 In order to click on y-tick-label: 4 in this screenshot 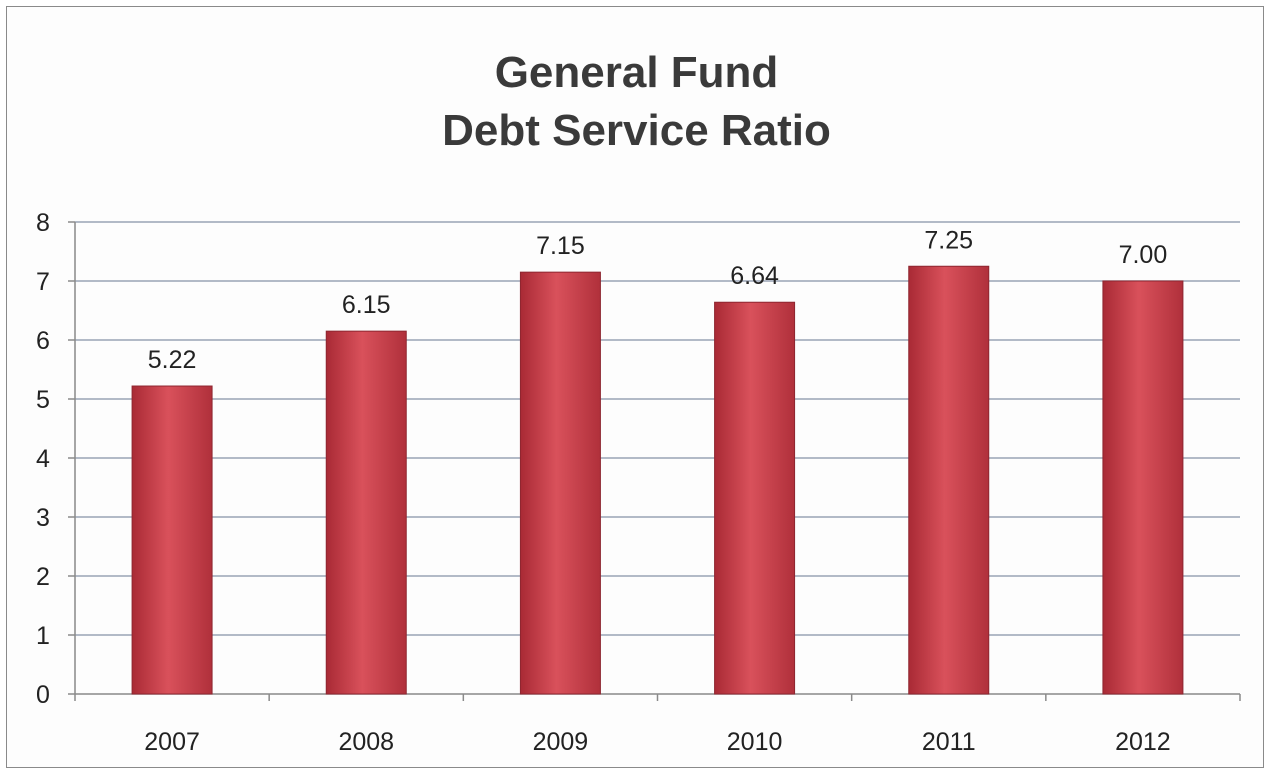, I will do `click(43, 459)`.